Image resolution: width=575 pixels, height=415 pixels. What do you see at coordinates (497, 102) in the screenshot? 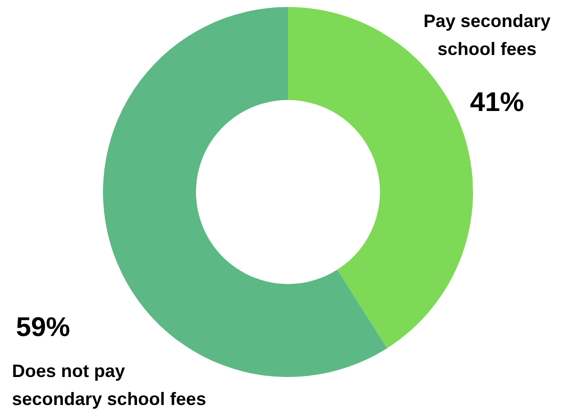
I see `data-label: 41%` at bounding box center [497, 102].